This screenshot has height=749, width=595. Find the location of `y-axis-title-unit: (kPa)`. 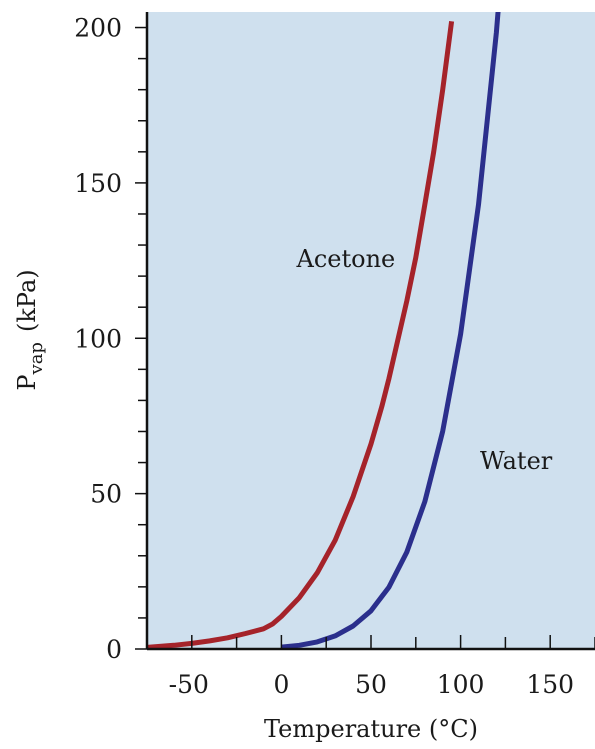

y-axis-title-unit: (kPa) is located at coordinates (27, 300).